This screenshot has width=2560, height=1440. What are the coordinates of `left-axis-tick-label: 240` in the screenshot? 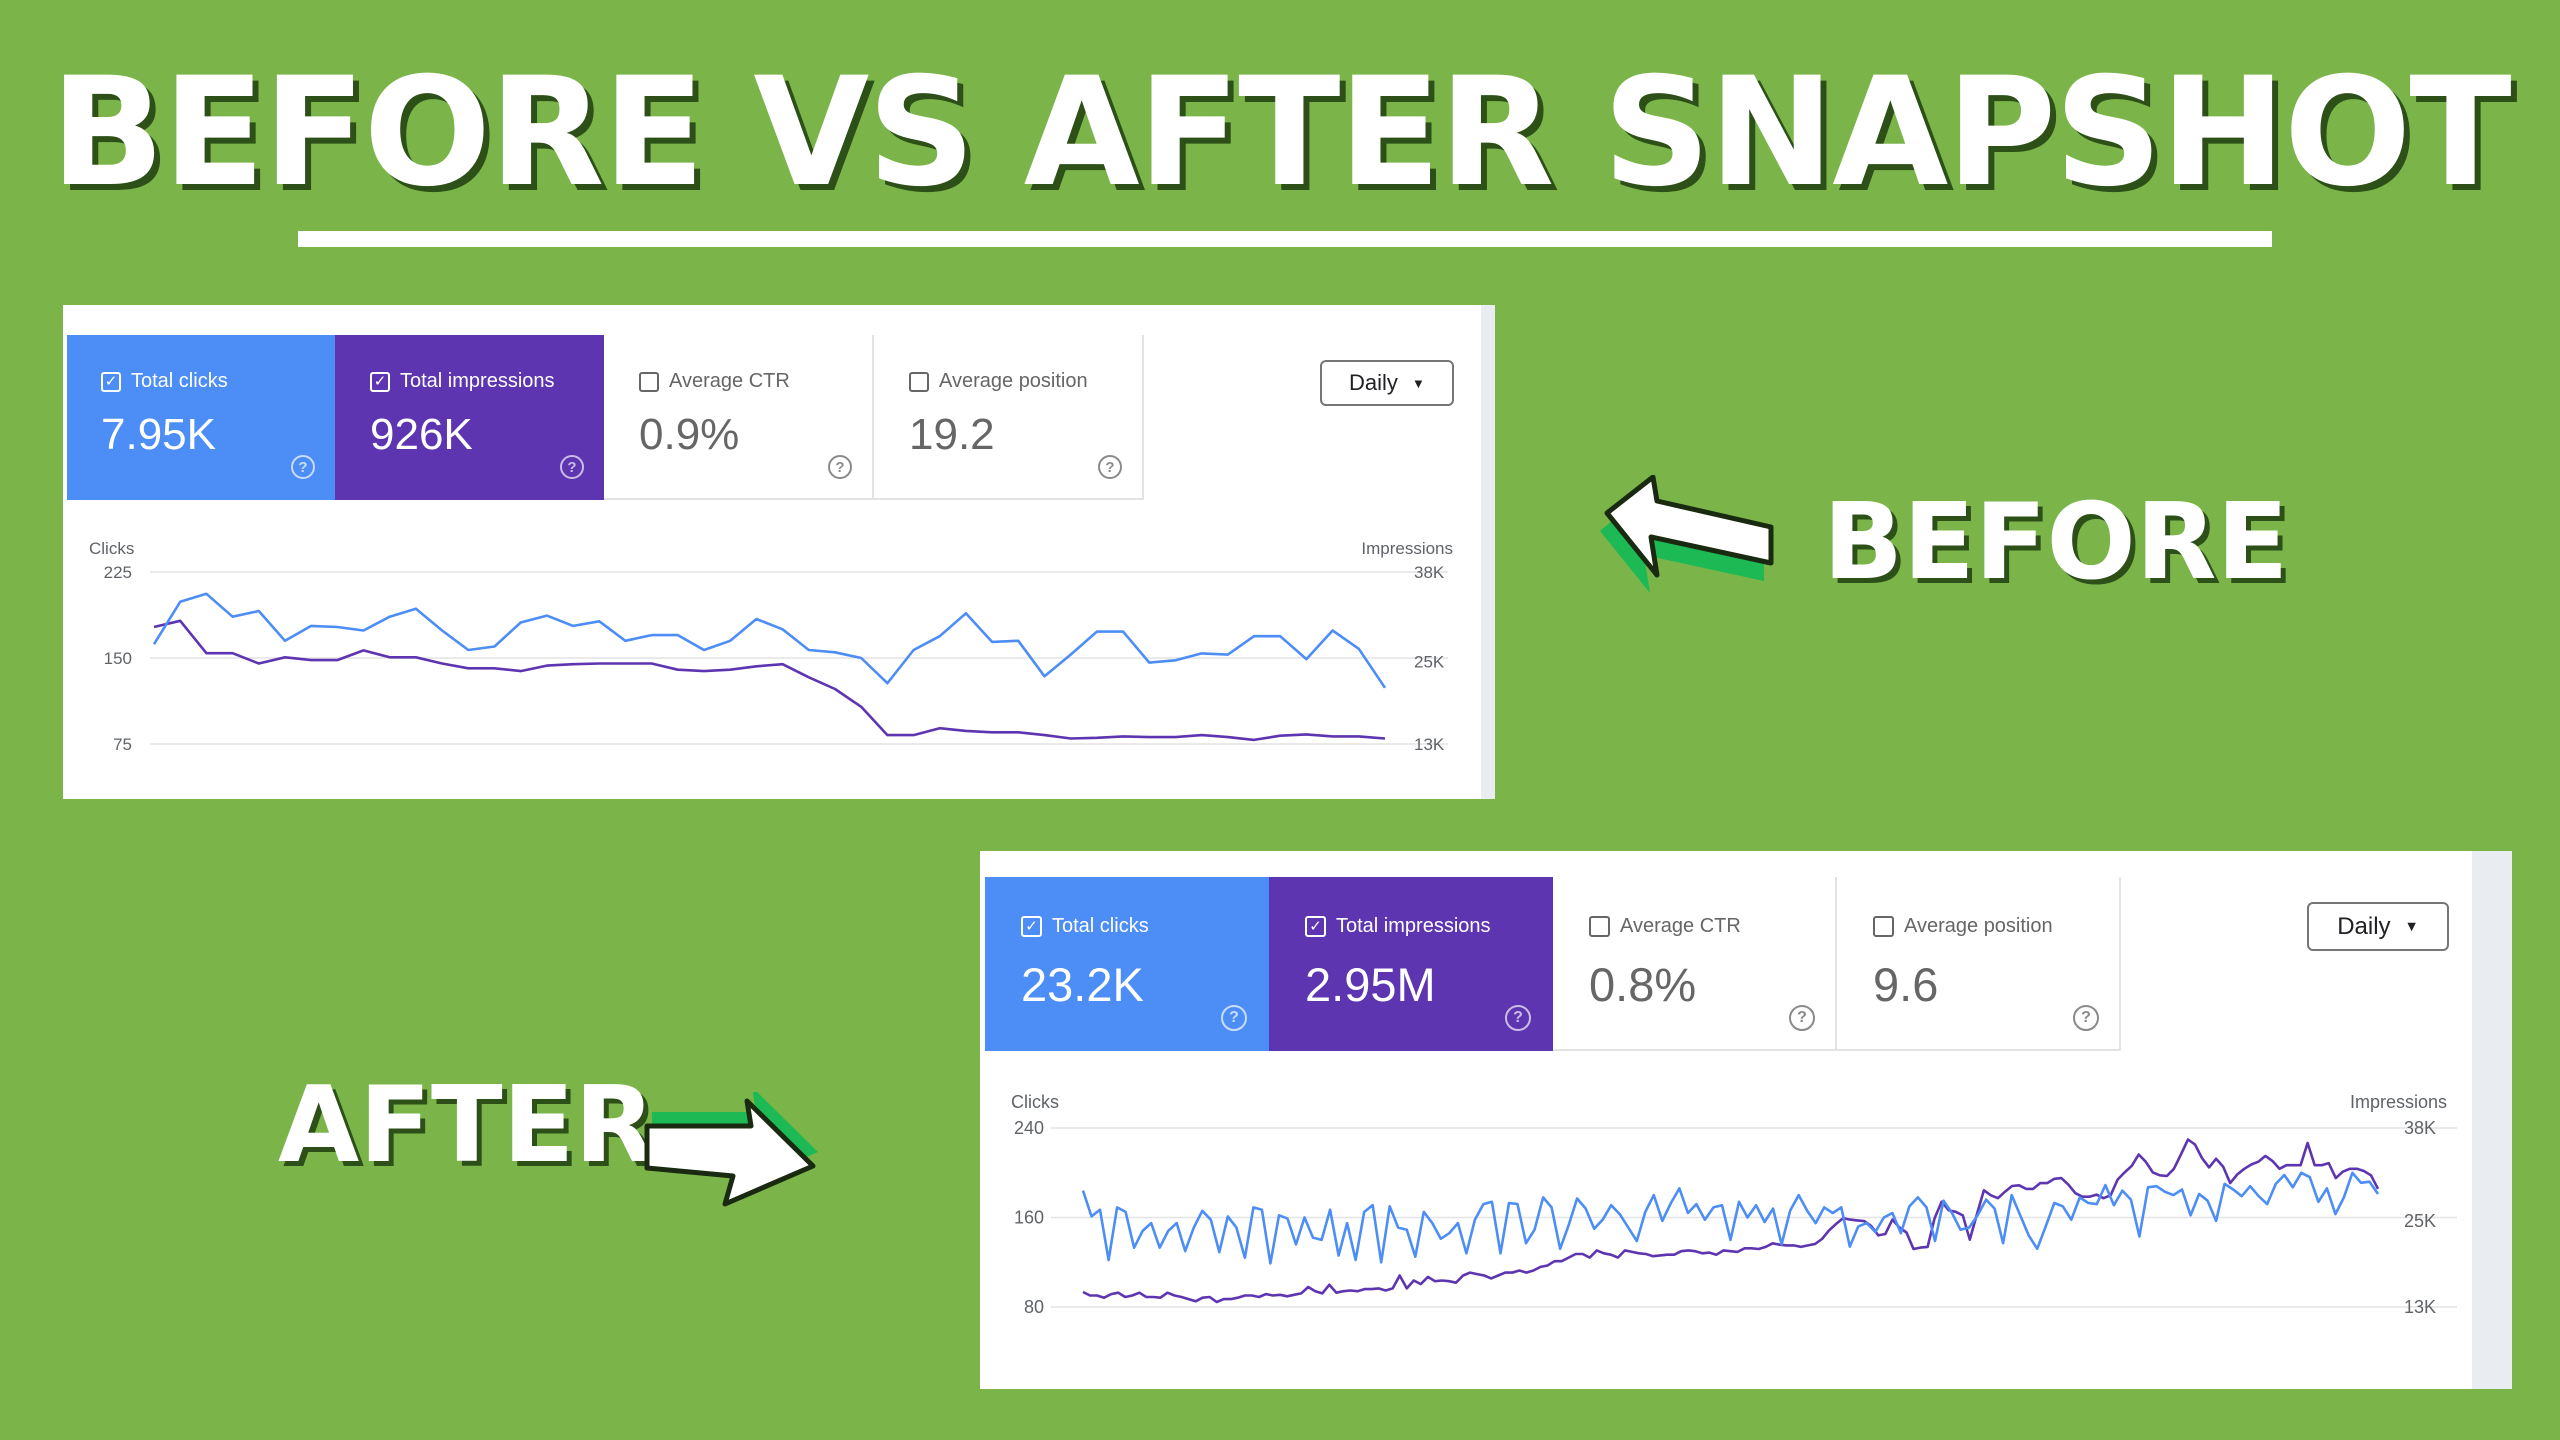 It's located at (1029, 1128).